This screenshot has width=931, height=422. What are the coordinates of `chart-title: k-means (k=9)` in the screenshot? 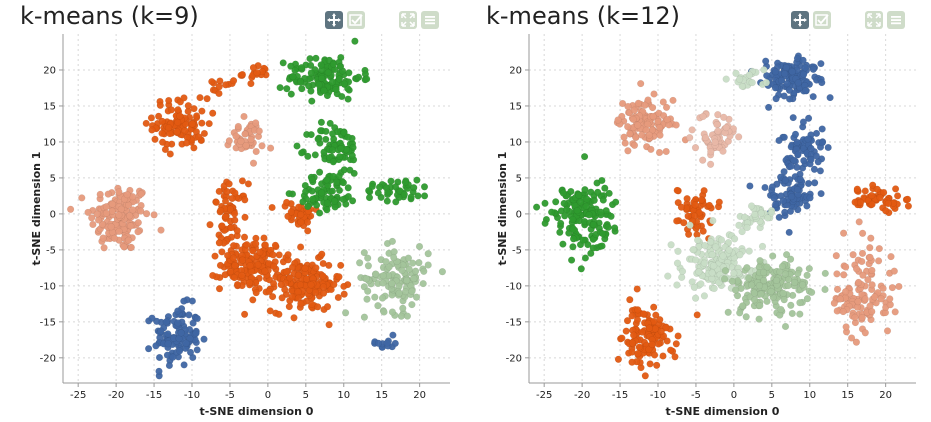 It's located at (109, 16).